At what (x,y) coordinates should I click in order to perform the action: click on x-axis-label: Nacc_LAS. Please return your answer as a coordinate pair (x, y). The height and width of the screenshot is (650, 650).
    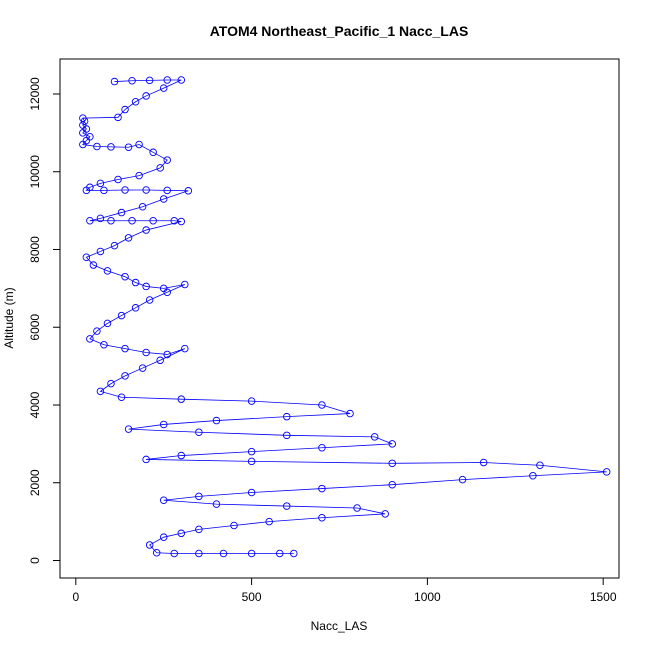
    Looking at the image, I should click on (339, 626).